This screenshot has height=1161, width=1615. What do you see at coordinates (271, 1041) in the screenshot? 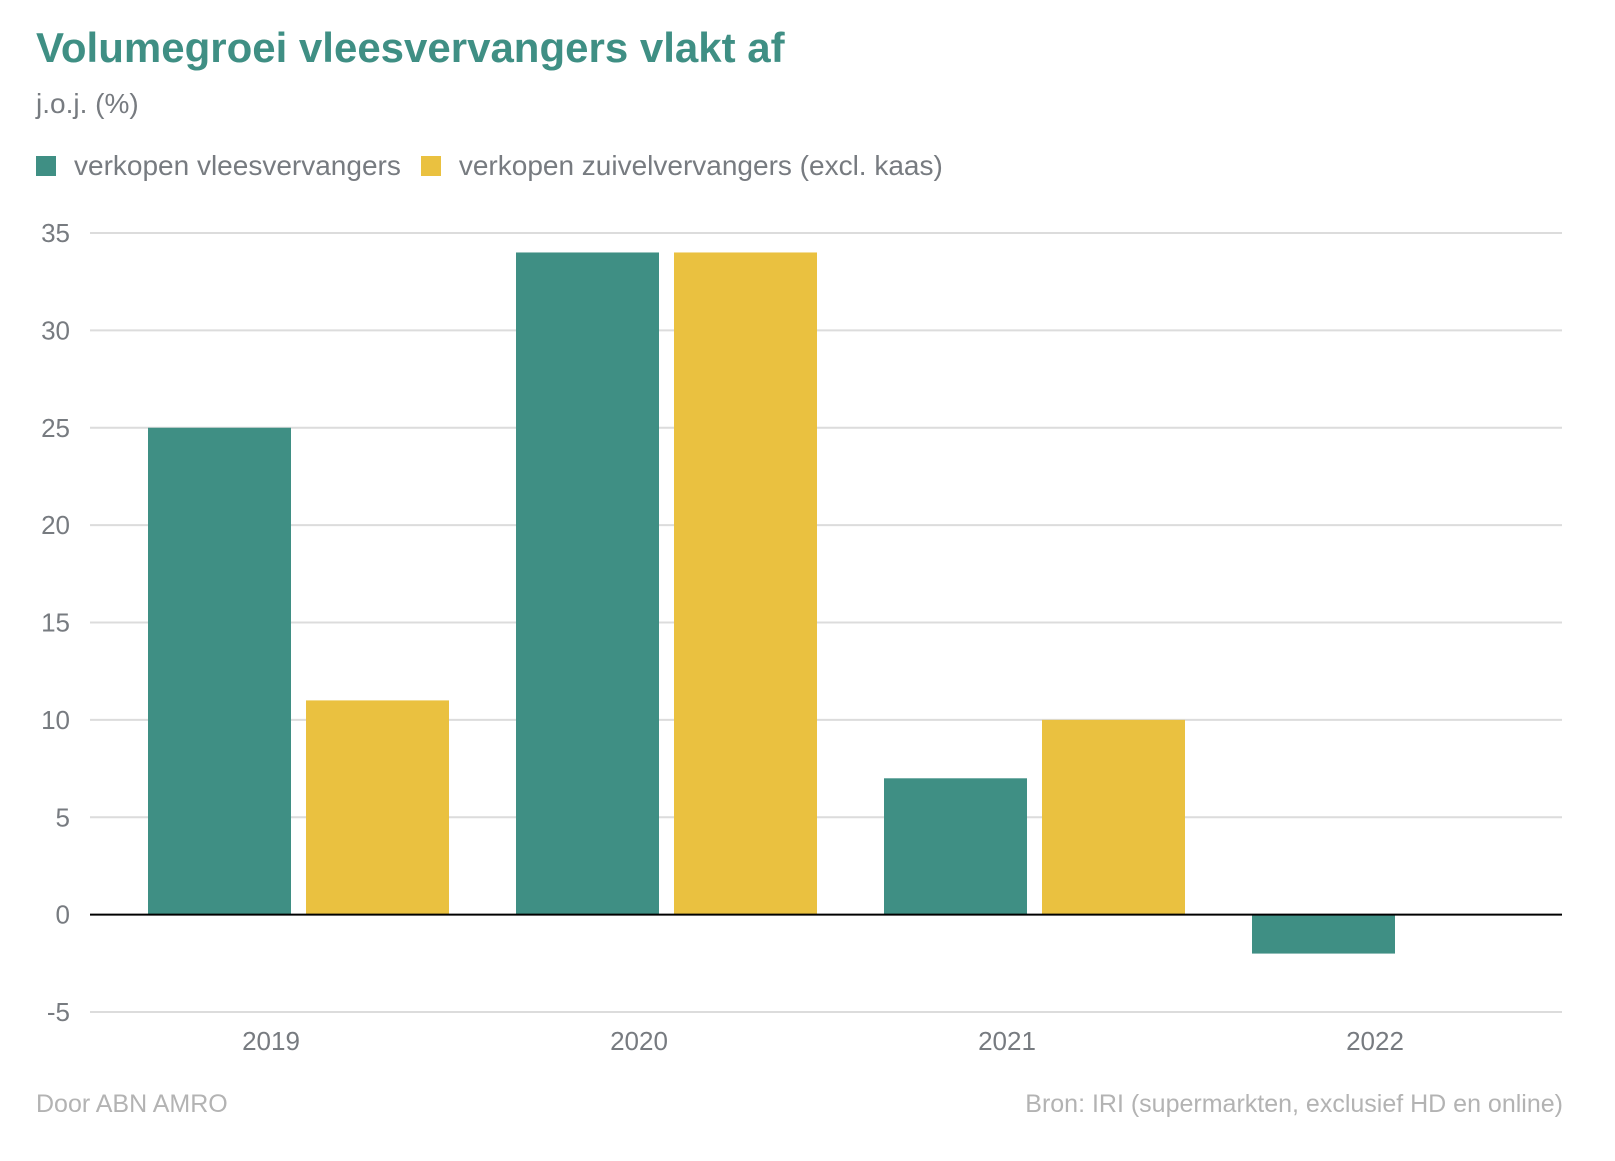
I see `x-tick-label: 2019` at bounding box center [271, 1041].